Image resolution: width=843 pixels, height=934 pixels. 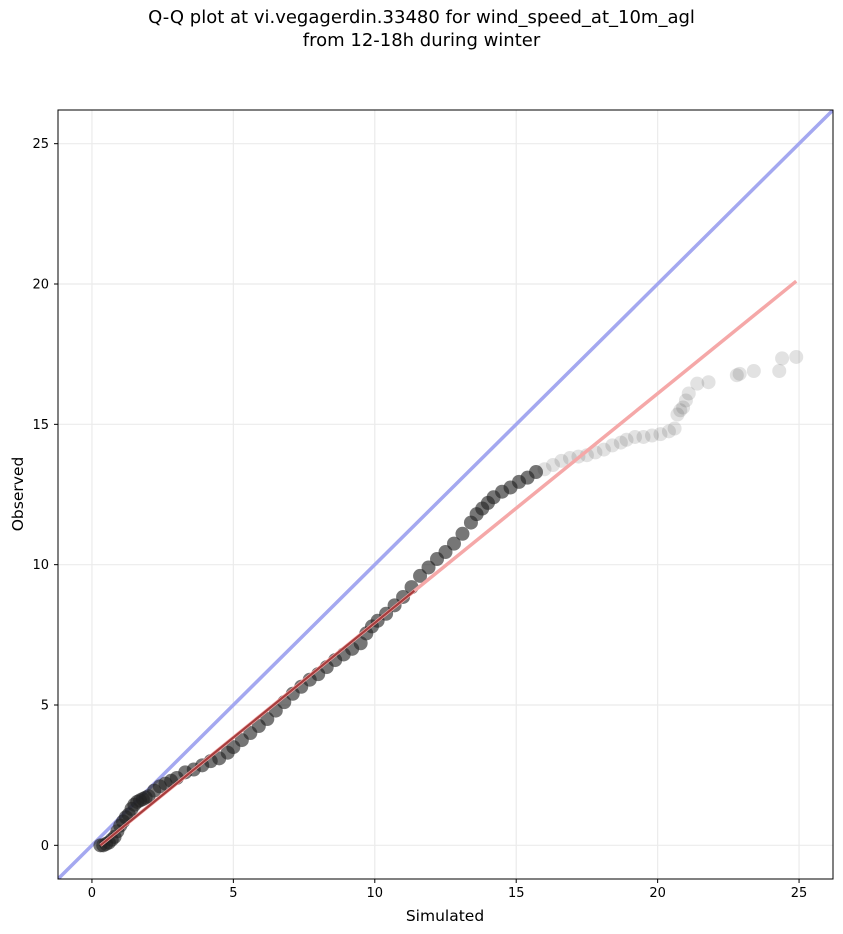 I want to click on y-tick-label: 25, so click(x=40, y=144).